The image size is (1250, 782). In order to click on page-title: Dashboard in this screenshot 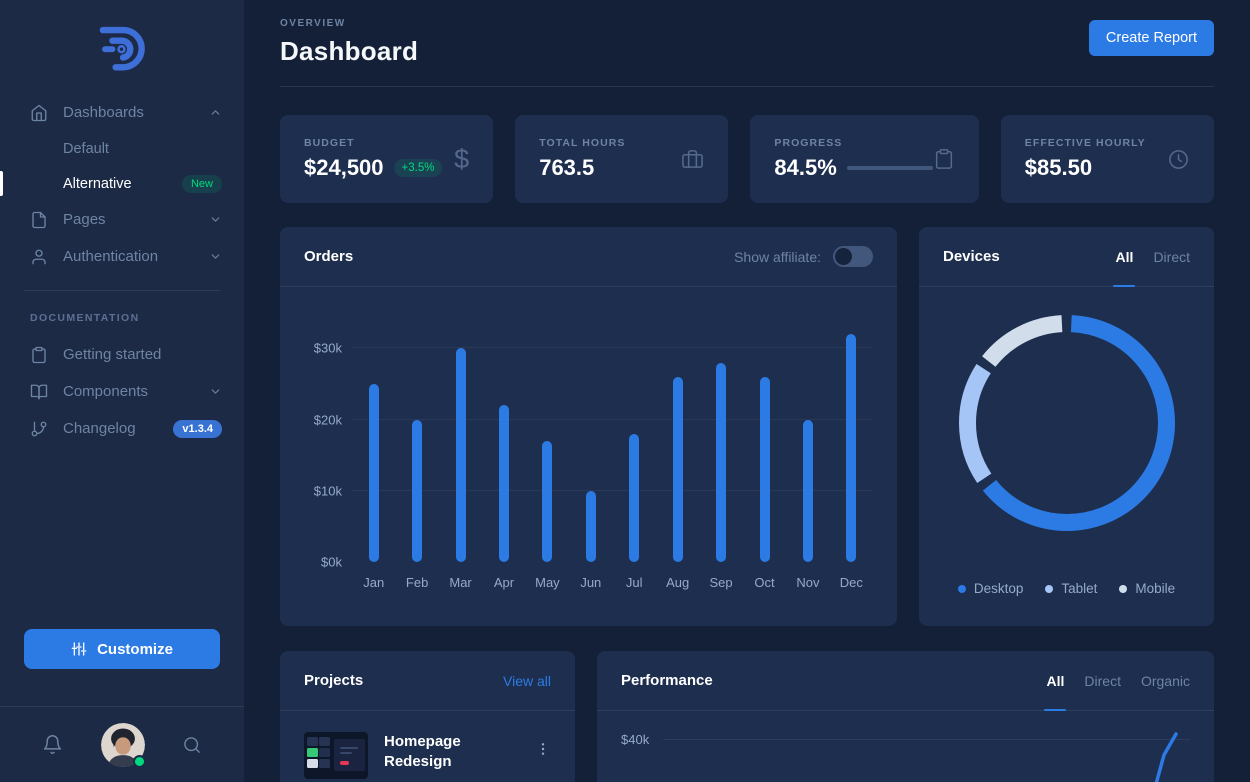, I will do `click(349, 51)`.